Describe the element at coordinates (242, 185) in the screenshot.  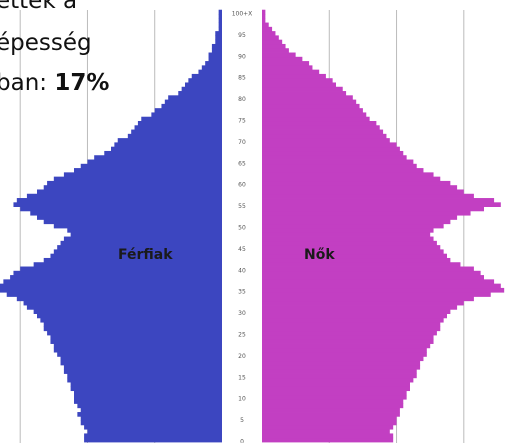
I see `age-label: 60` at that location.